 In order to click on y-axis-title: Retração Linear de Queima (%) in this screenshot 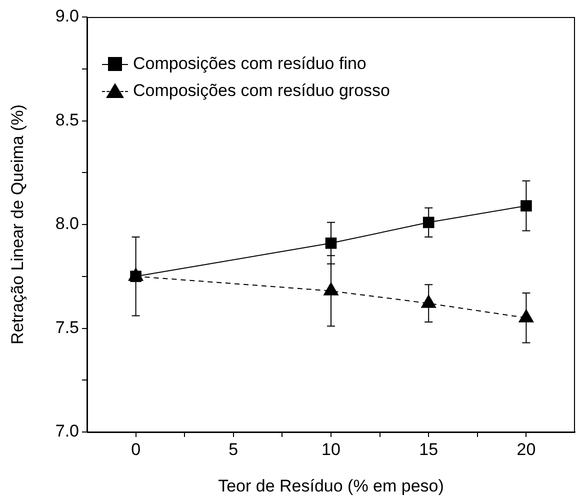, I will do `click(17, 224)`.